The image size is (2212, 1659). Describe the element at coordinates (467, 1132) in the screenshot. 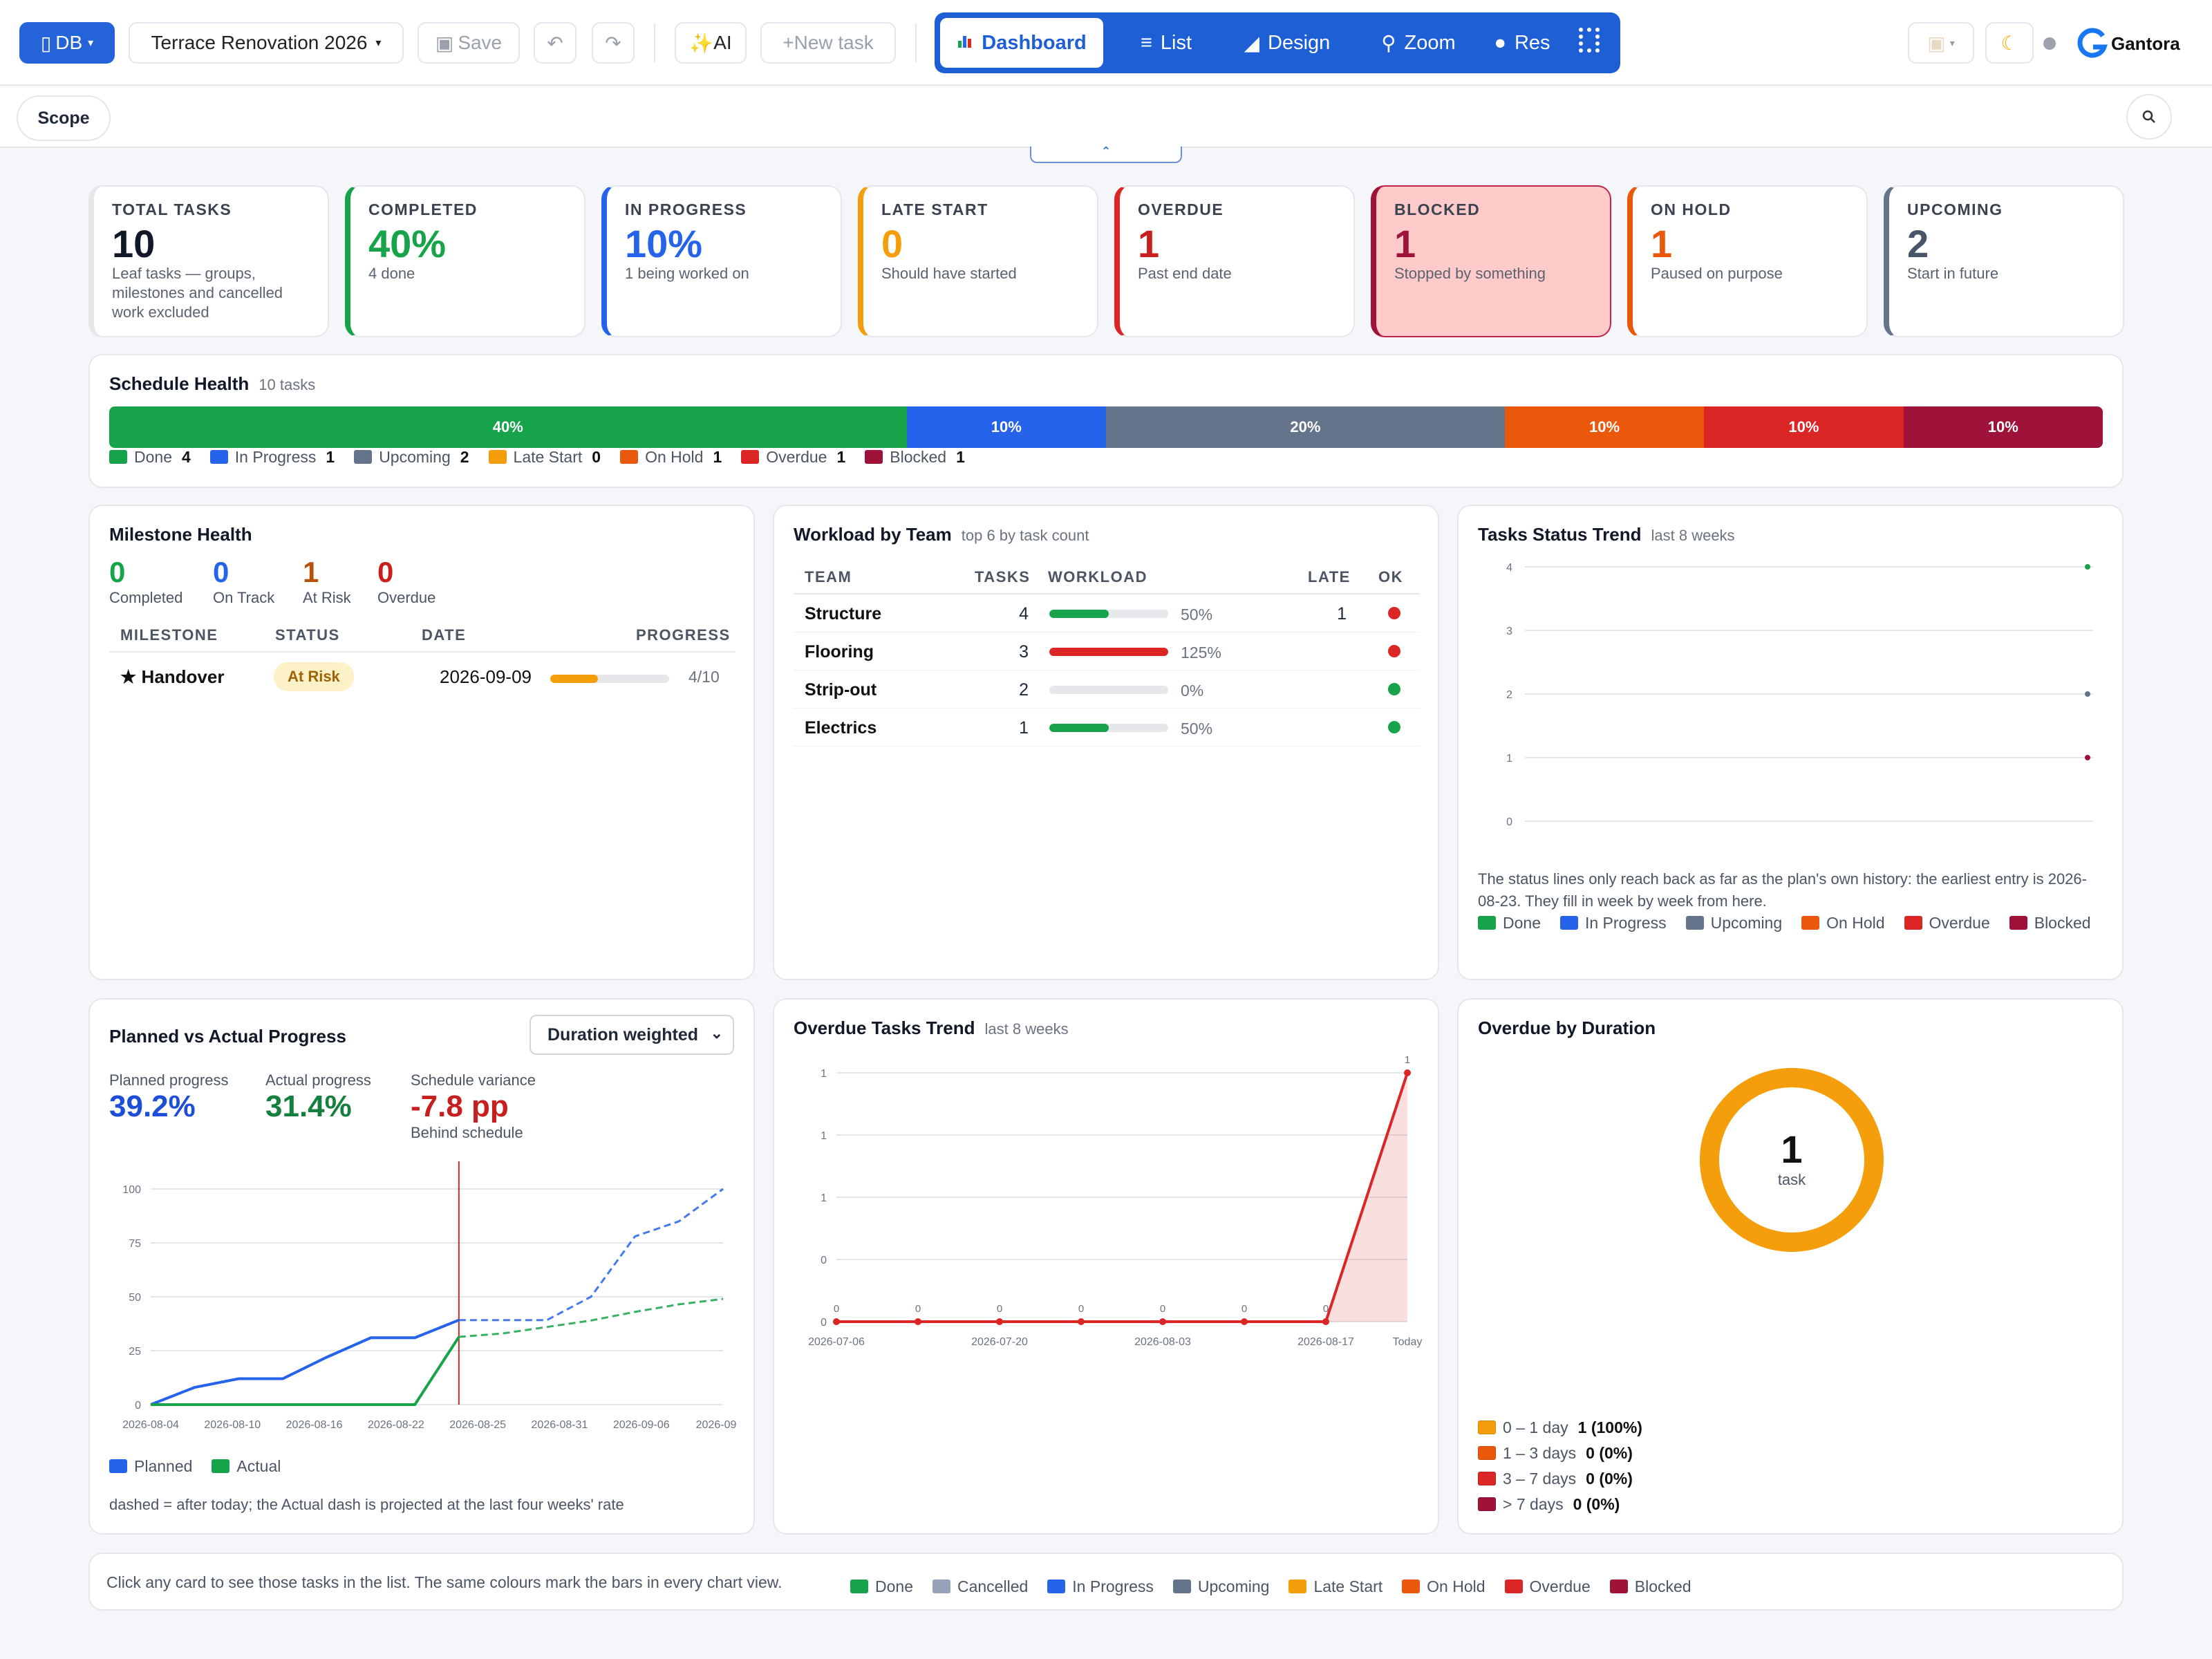

I see `progress-stat-subtext: Behind schedule` at that location.